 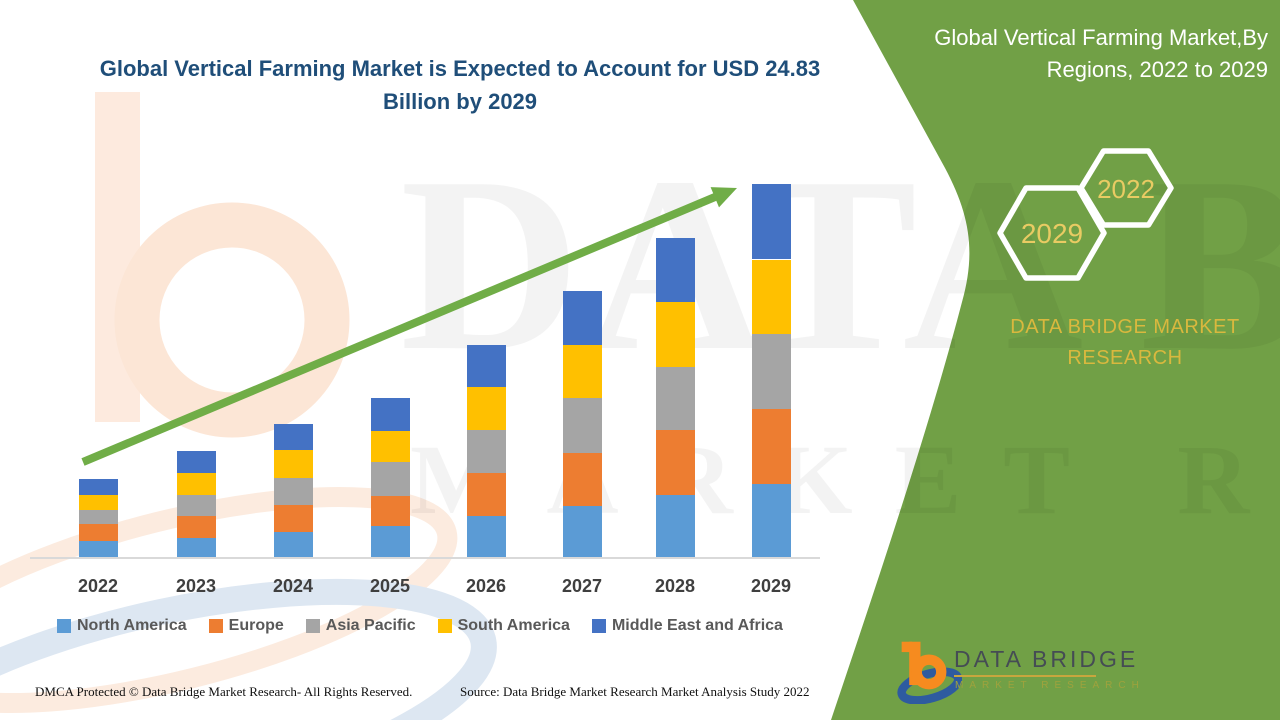 What do you see at coordinates (1125, 358) in the screenshot?
I see `brand-caption-line2: RESEARCH` at bounding box center [1125, 358].